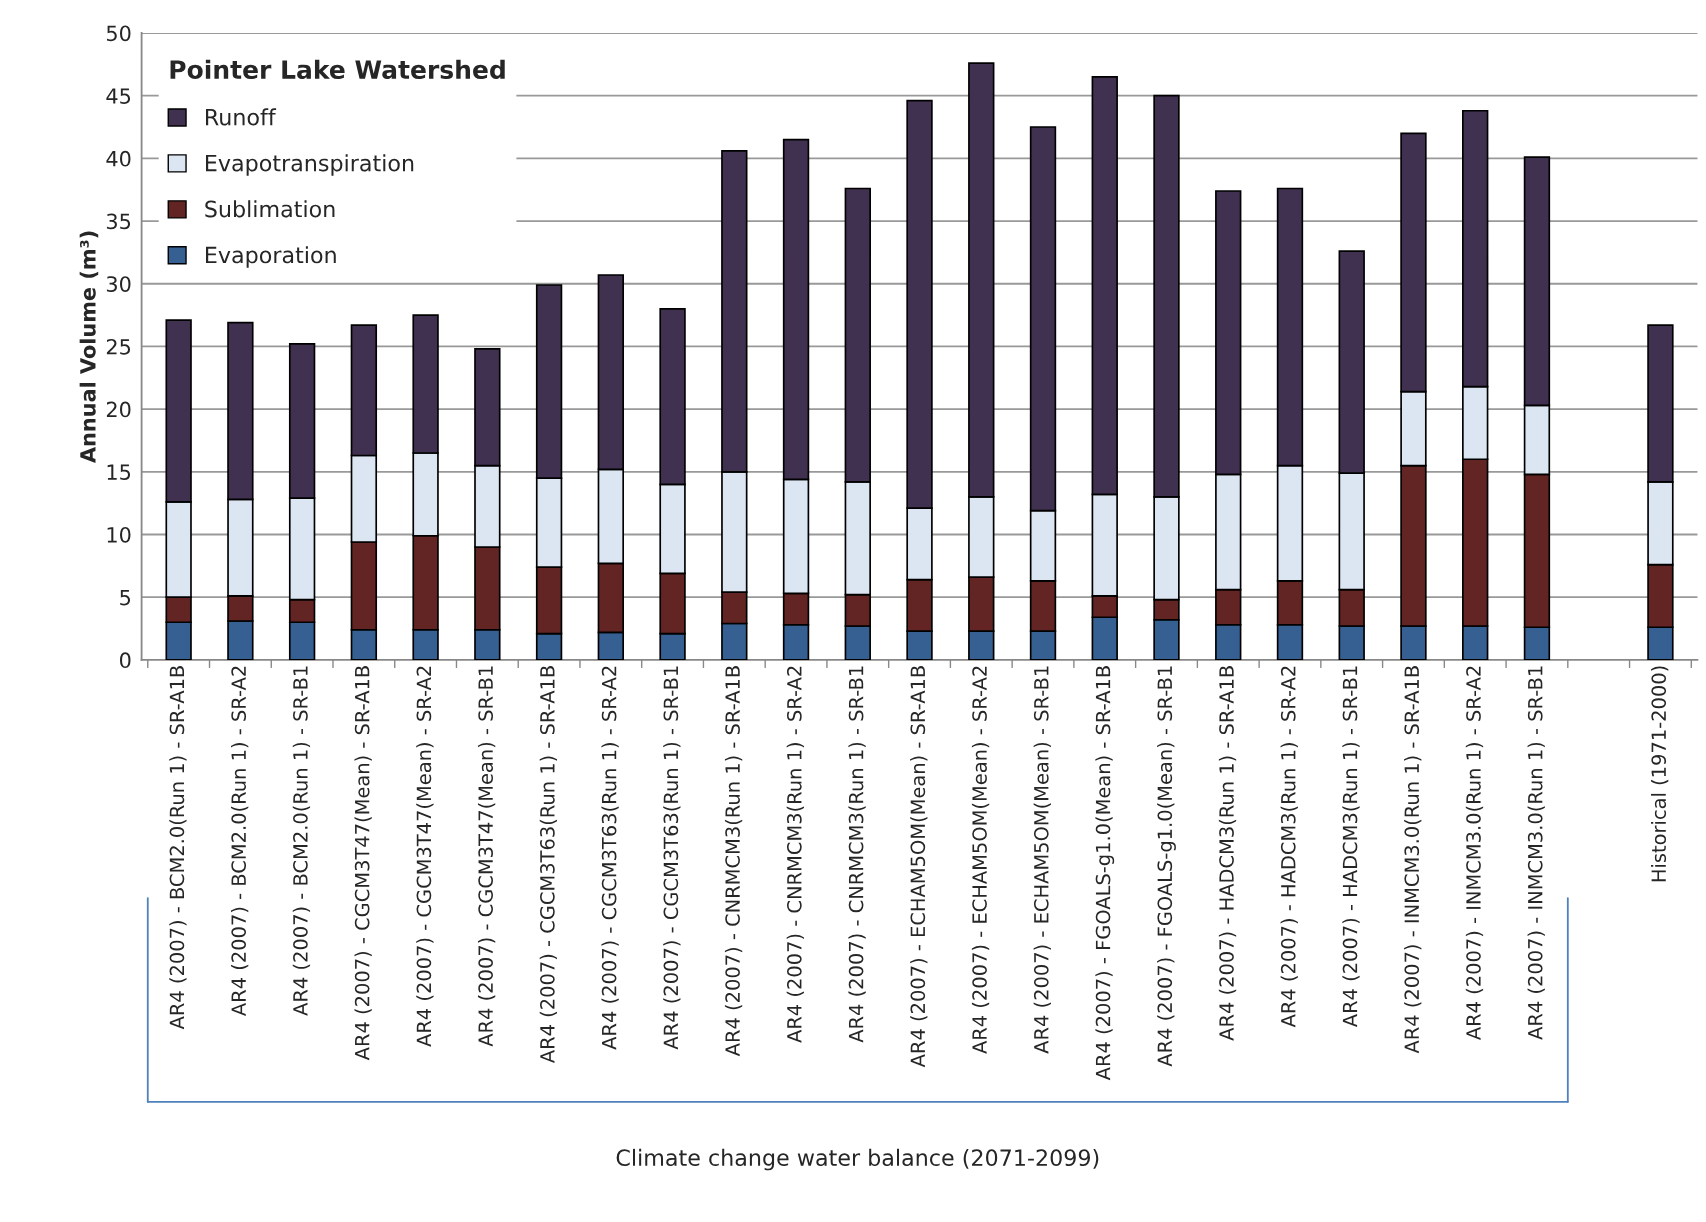  Describe the element at coordinates (980, 860) in the screenshot. I see `x-tick-label: AR4 (2007) - ECHAM5OM(Mean) - SR-A2` at that location.